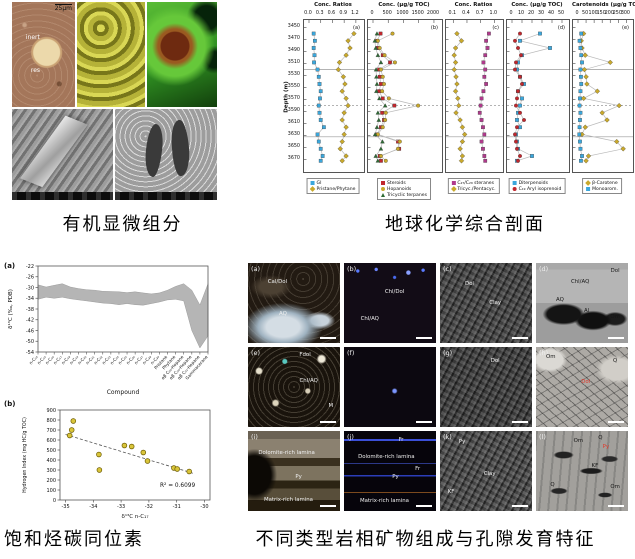 The height and width of the screenshot is (559, 635). I want to click on y-tick-label: 400, so click(51, 461).